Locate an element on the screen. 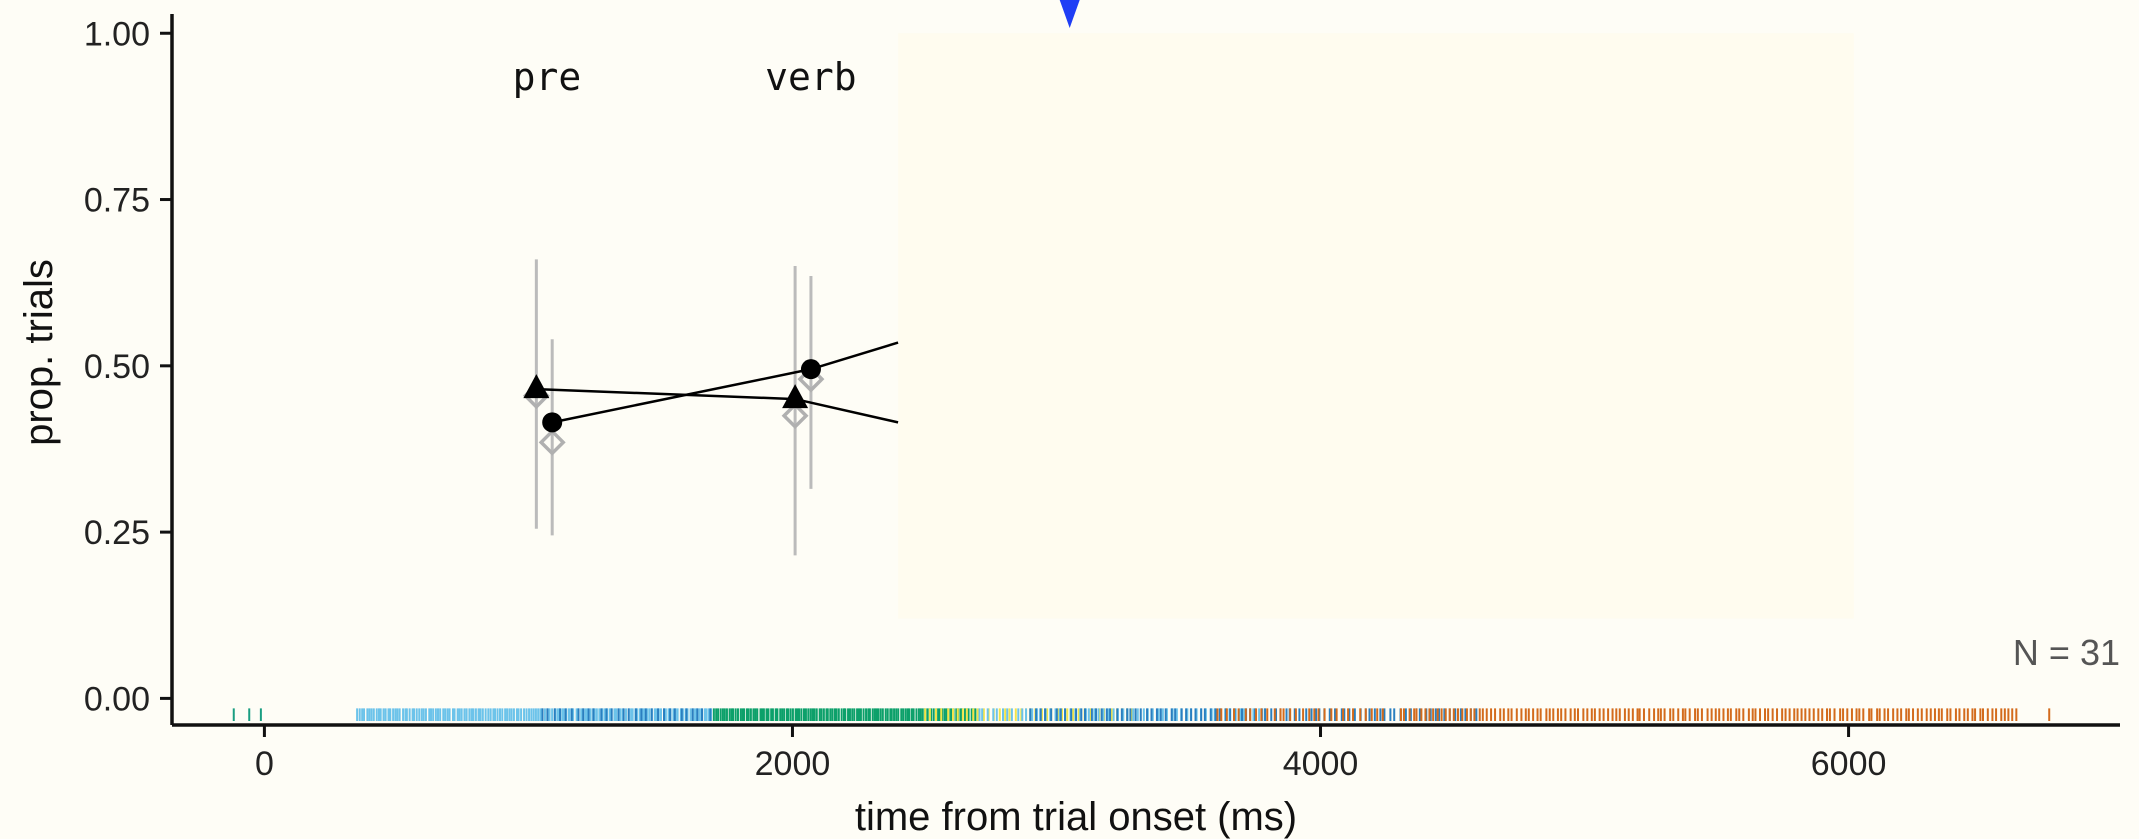  n-annotation: N = 31 is located at coordinates (2066, 652).